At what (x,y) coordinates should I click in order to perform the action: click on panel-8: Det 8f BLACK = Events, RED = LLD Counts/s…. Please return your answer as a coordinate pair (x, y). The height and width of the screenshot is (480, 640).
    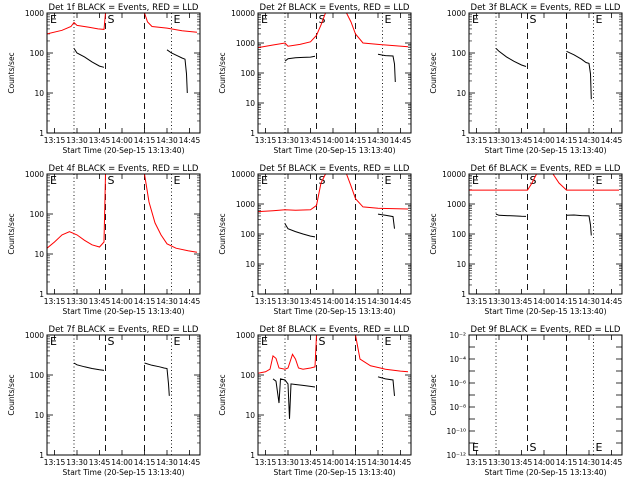
    Looking at the image, I should click on (315, 401).